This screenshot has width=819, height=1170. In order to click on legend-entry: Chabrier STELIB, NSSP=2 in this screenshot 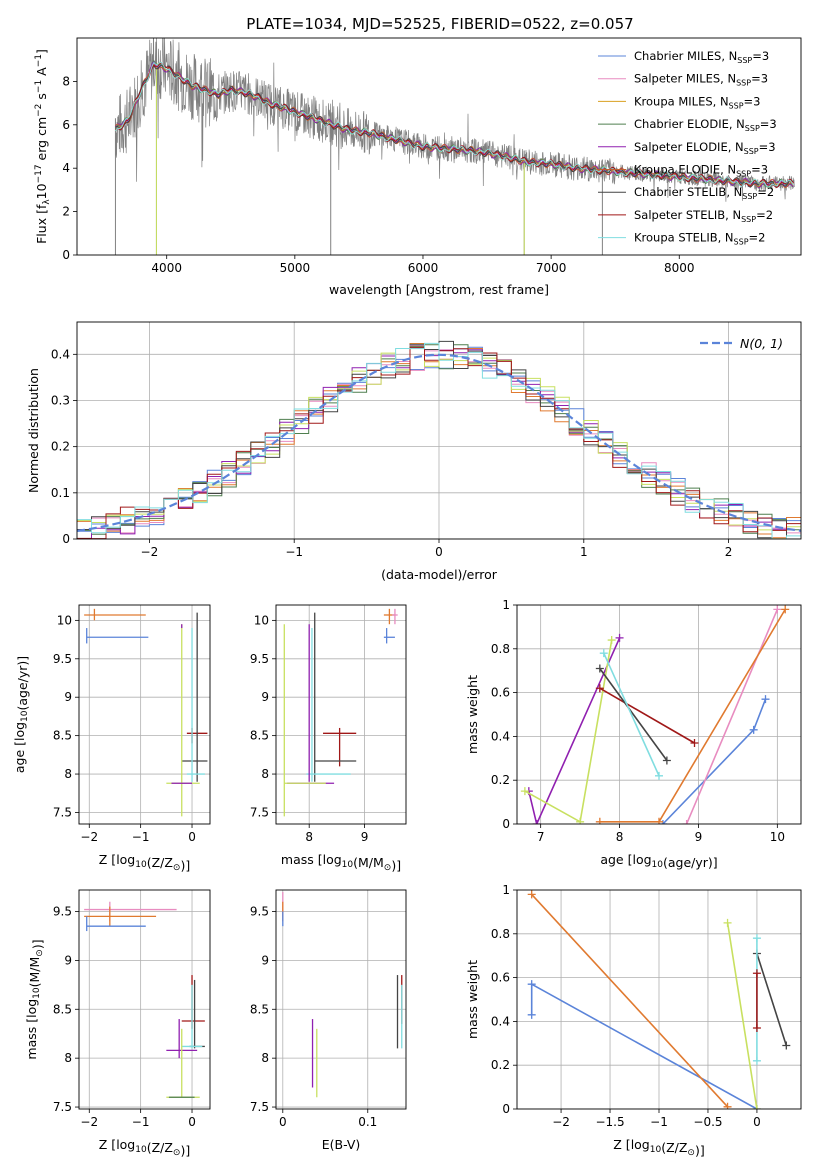, I will do `click(704, 193)`.